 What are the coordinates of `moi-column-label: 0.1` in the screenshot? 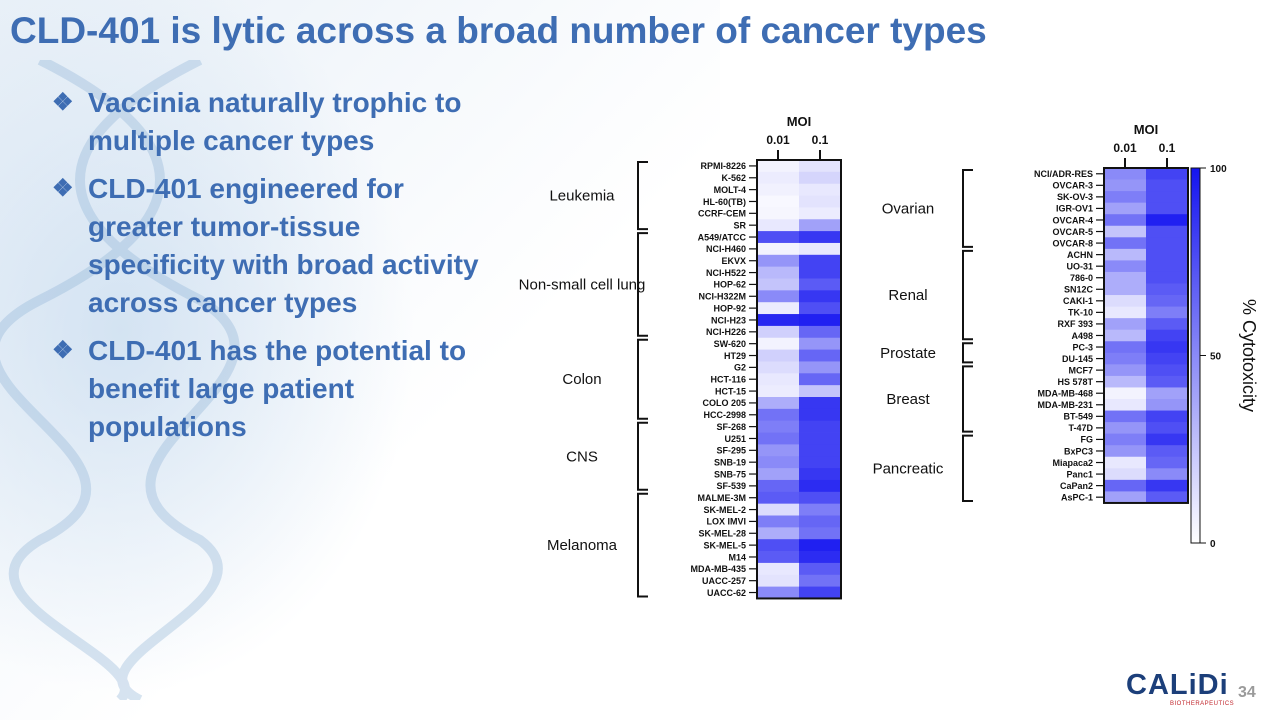 It's located at (820, 140).